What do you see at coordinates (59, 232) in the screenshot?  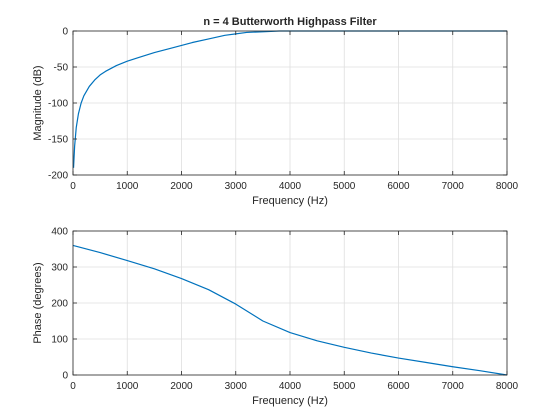 I see `y-tick-label: 400` at bounding box center [59, 232].